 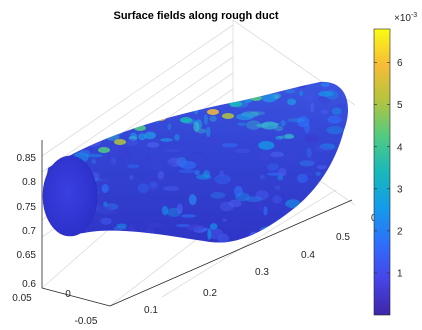 I want to click on x-tick-label: 0.5, so click(x=343, y=237).